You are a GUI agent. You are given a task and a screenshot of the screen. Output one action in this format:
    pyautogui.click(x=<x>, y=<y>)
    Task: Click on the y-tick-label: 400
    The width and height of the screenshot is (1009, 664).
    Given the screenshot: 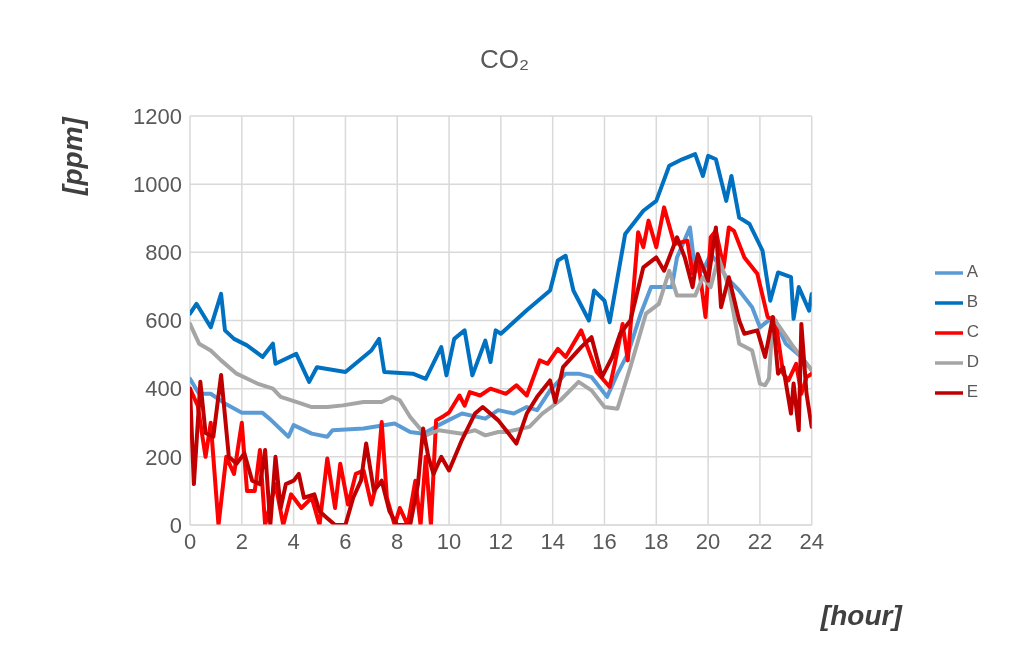 What is the action you would take?
    pyautogui.click(x=163, y=389)
    